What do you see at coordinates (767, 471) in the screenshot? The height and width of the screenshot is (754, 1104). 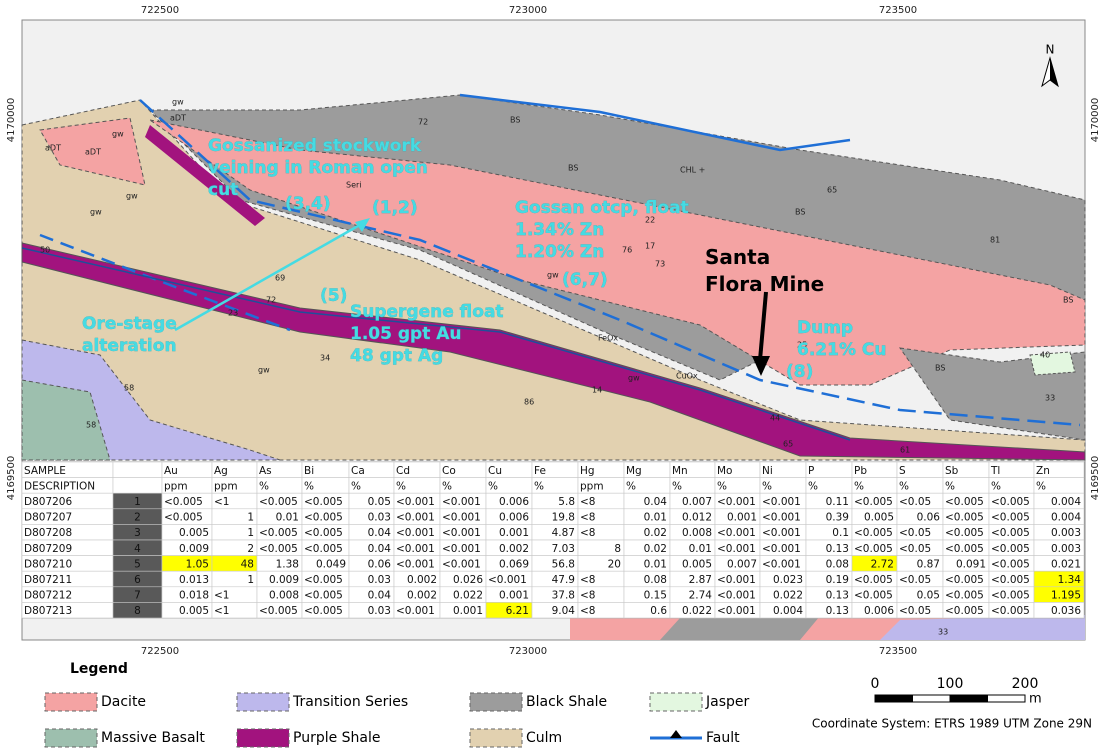 I see `table-text: Ni` at bounding box center [767, 471].